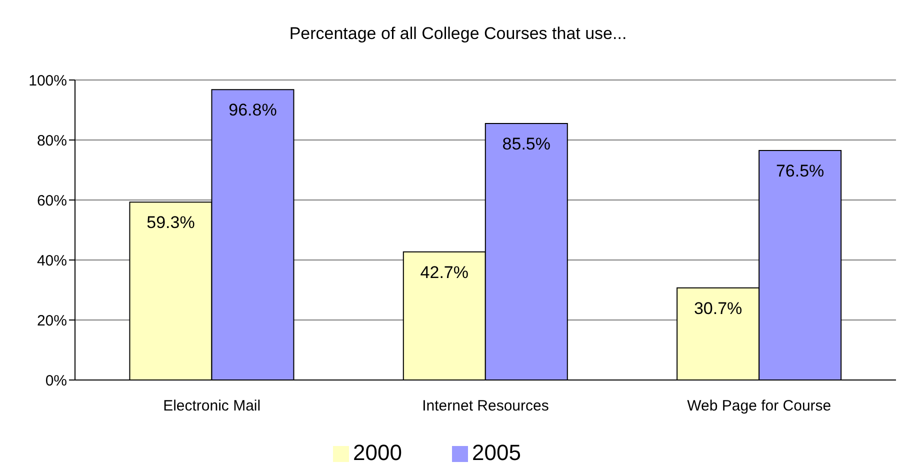 The width and height of the screenshot is (916, 474). I want to click on x-tick-label: Internet Resources, so click(485, 406).